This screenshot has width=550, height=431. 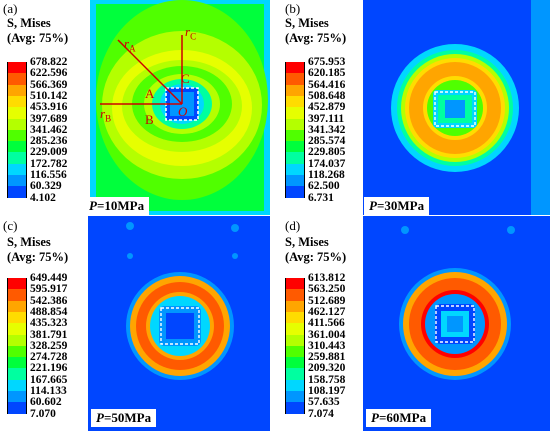 I want to click on legend-value: 595.917, so click(x=49, y=289).